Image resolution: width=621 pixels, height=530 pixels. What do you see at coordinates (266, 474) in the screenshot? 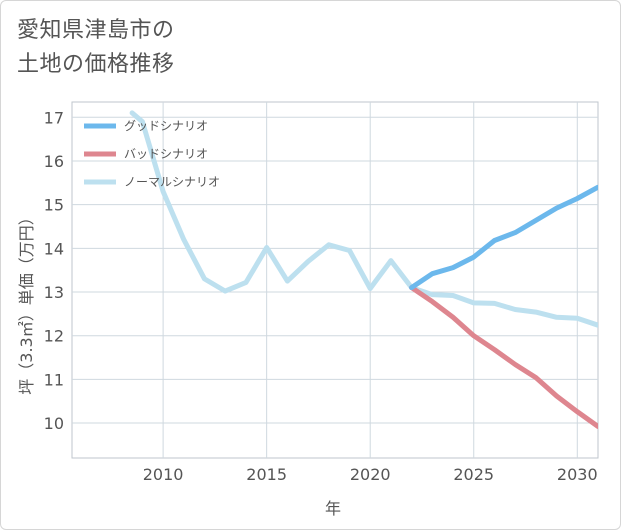
I see `x-tick-label: 2015` at bounding box center [266, 474].